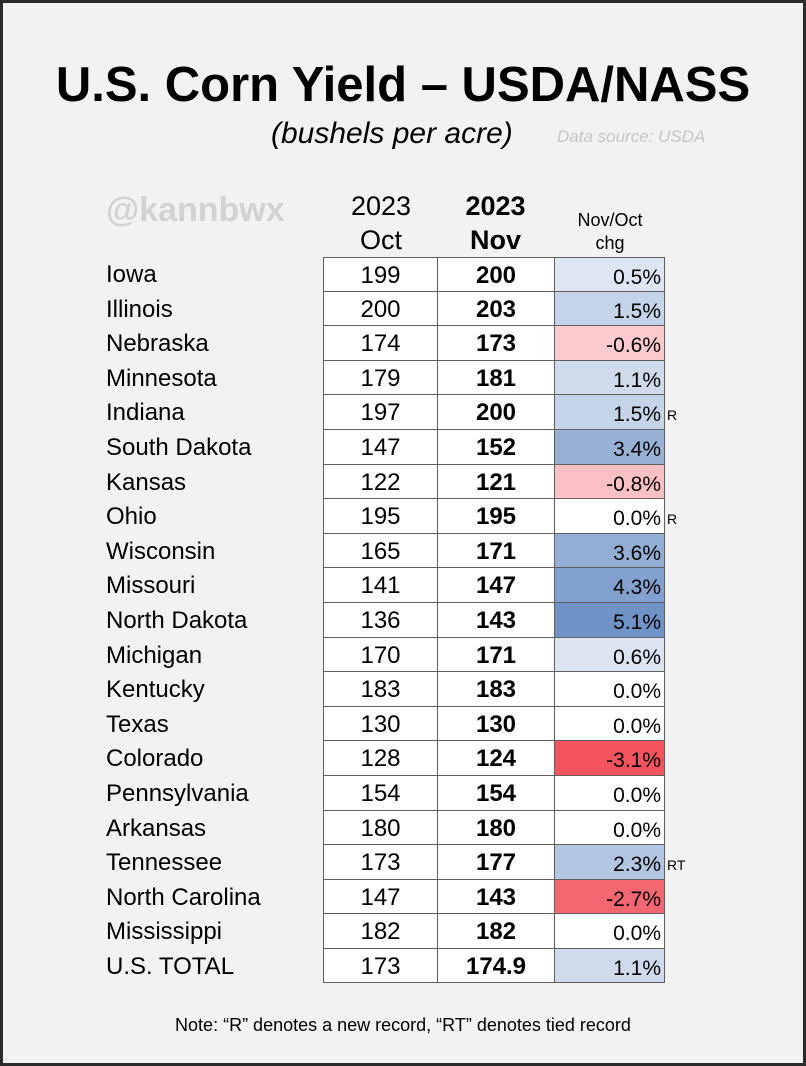 Image resolution: width=806 pixels, height=1066 pixels. Describe the element at coordinates (177, 793) in the screenshot. I see `state-name: Pennsylvania` at that location.